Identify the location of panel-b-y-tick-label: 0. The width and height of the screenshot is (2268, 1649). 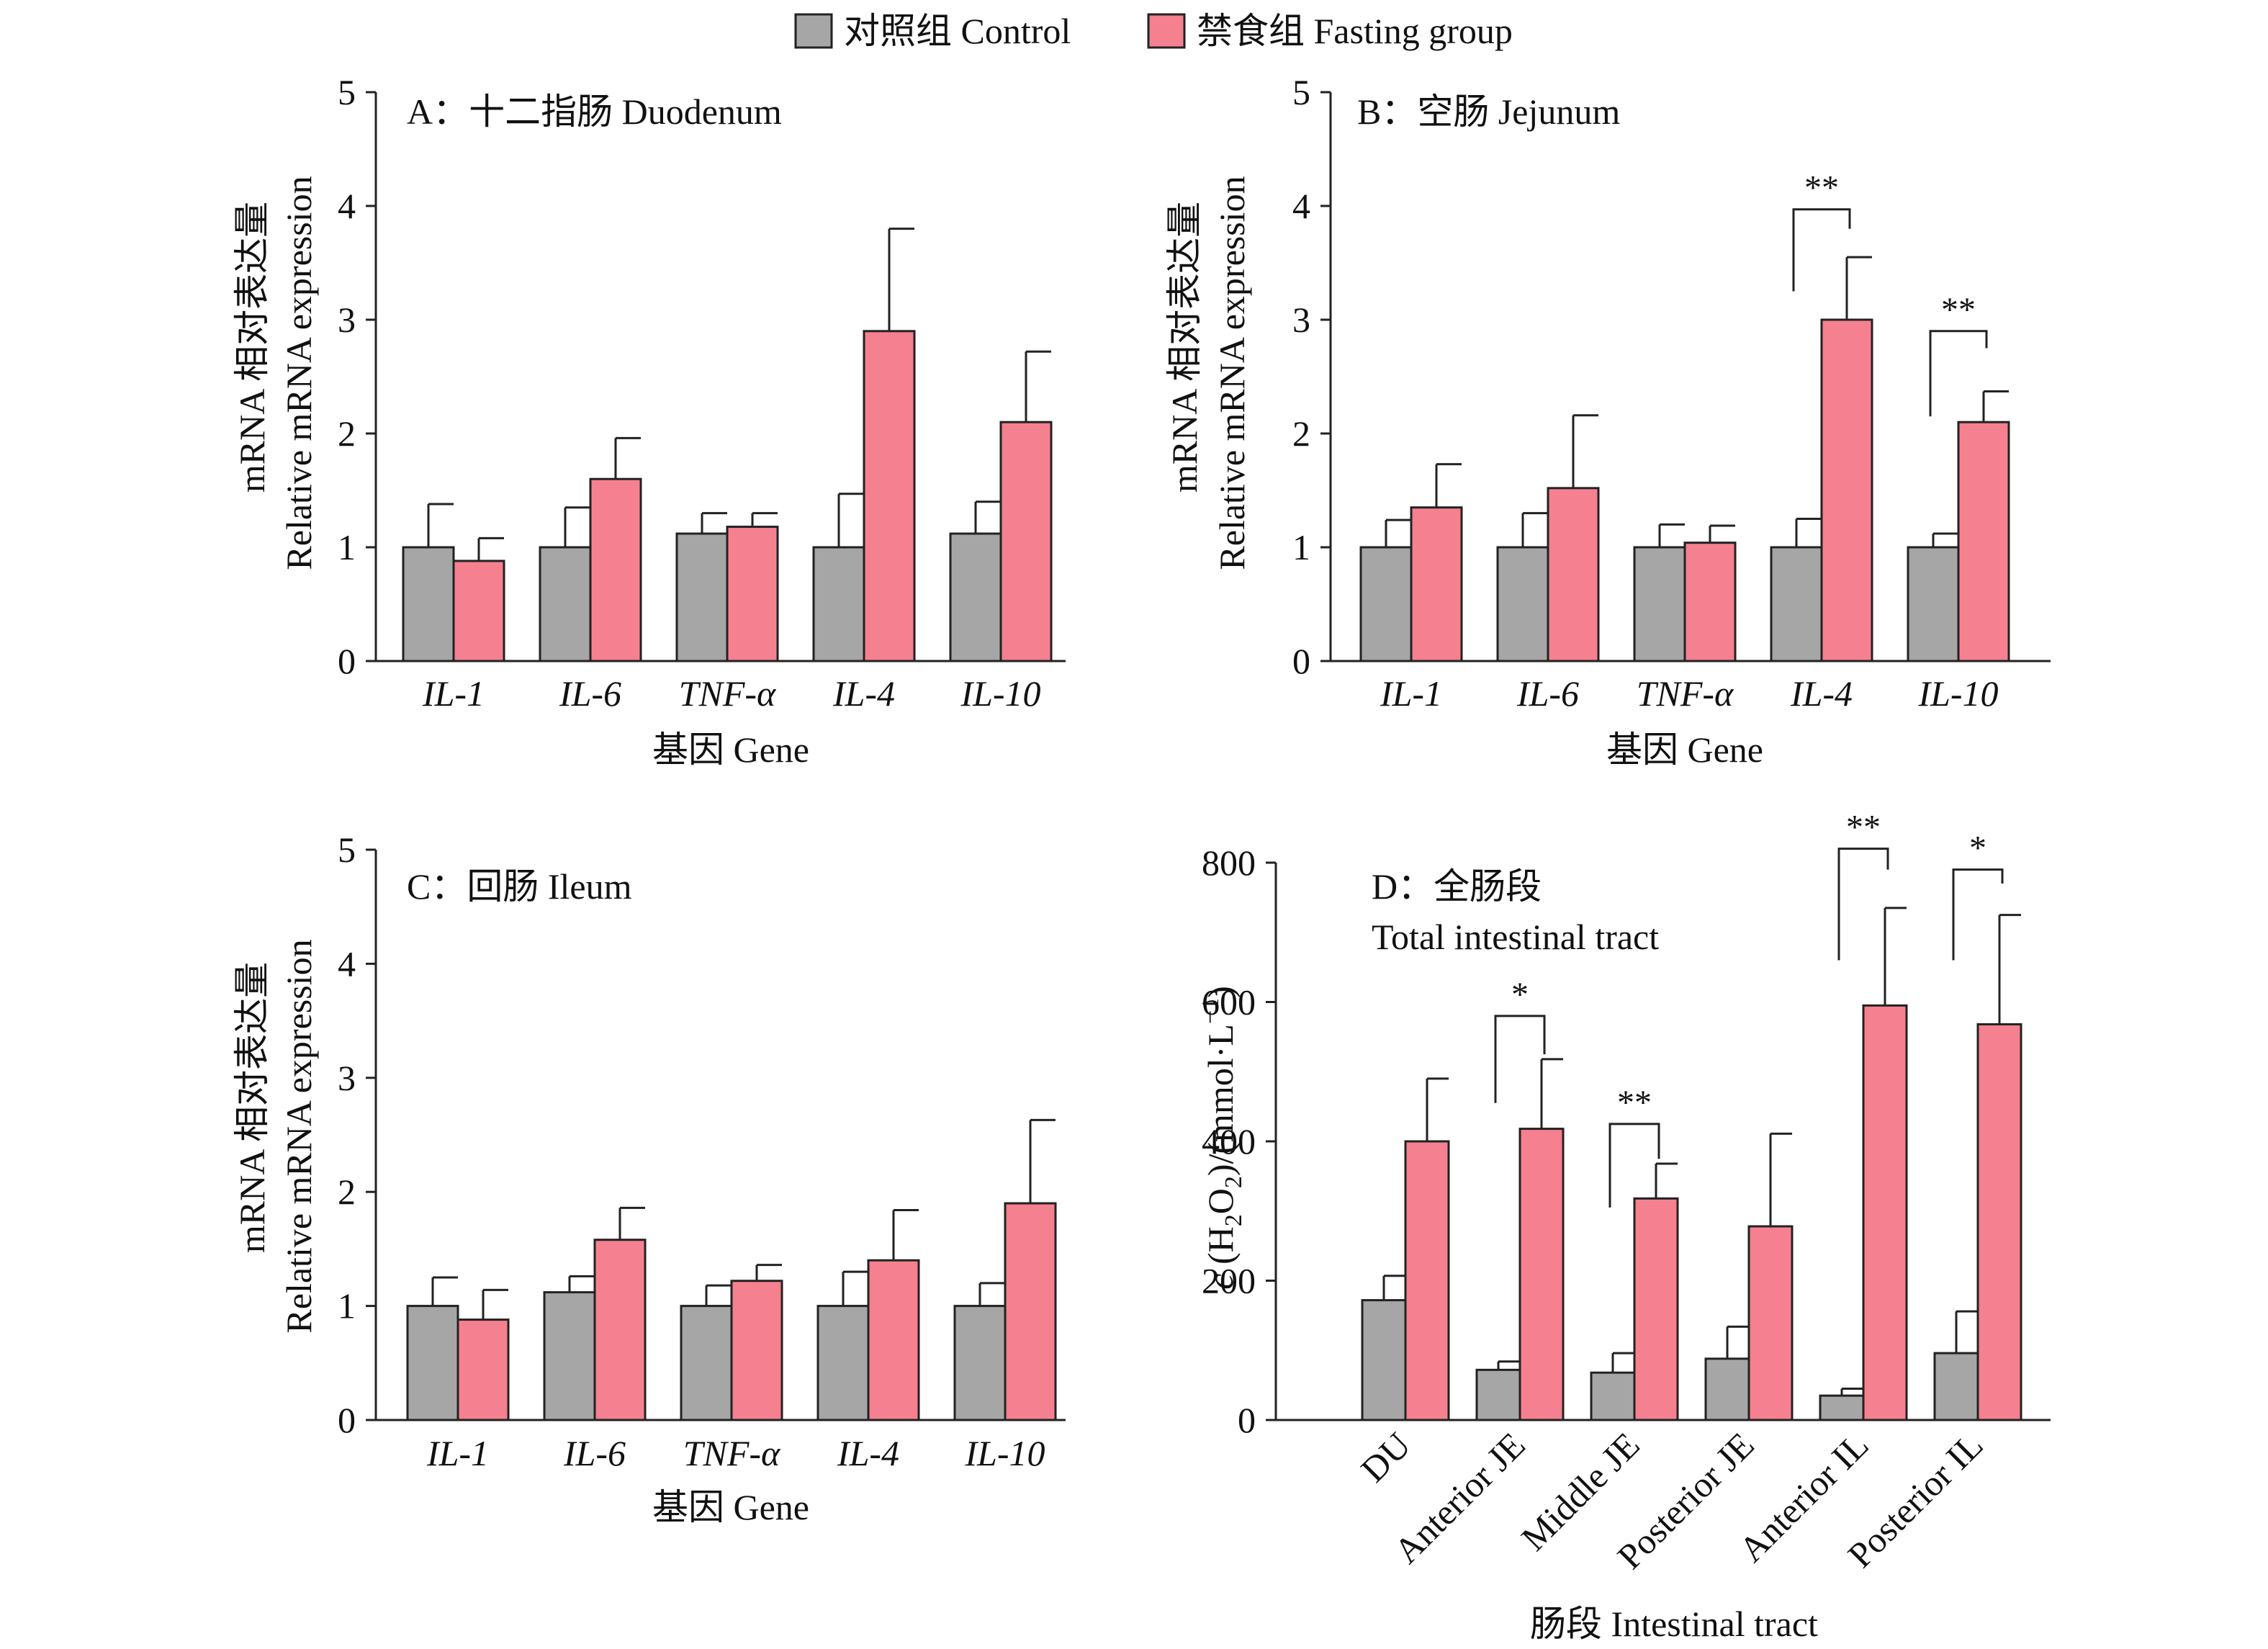
(1301, 661).